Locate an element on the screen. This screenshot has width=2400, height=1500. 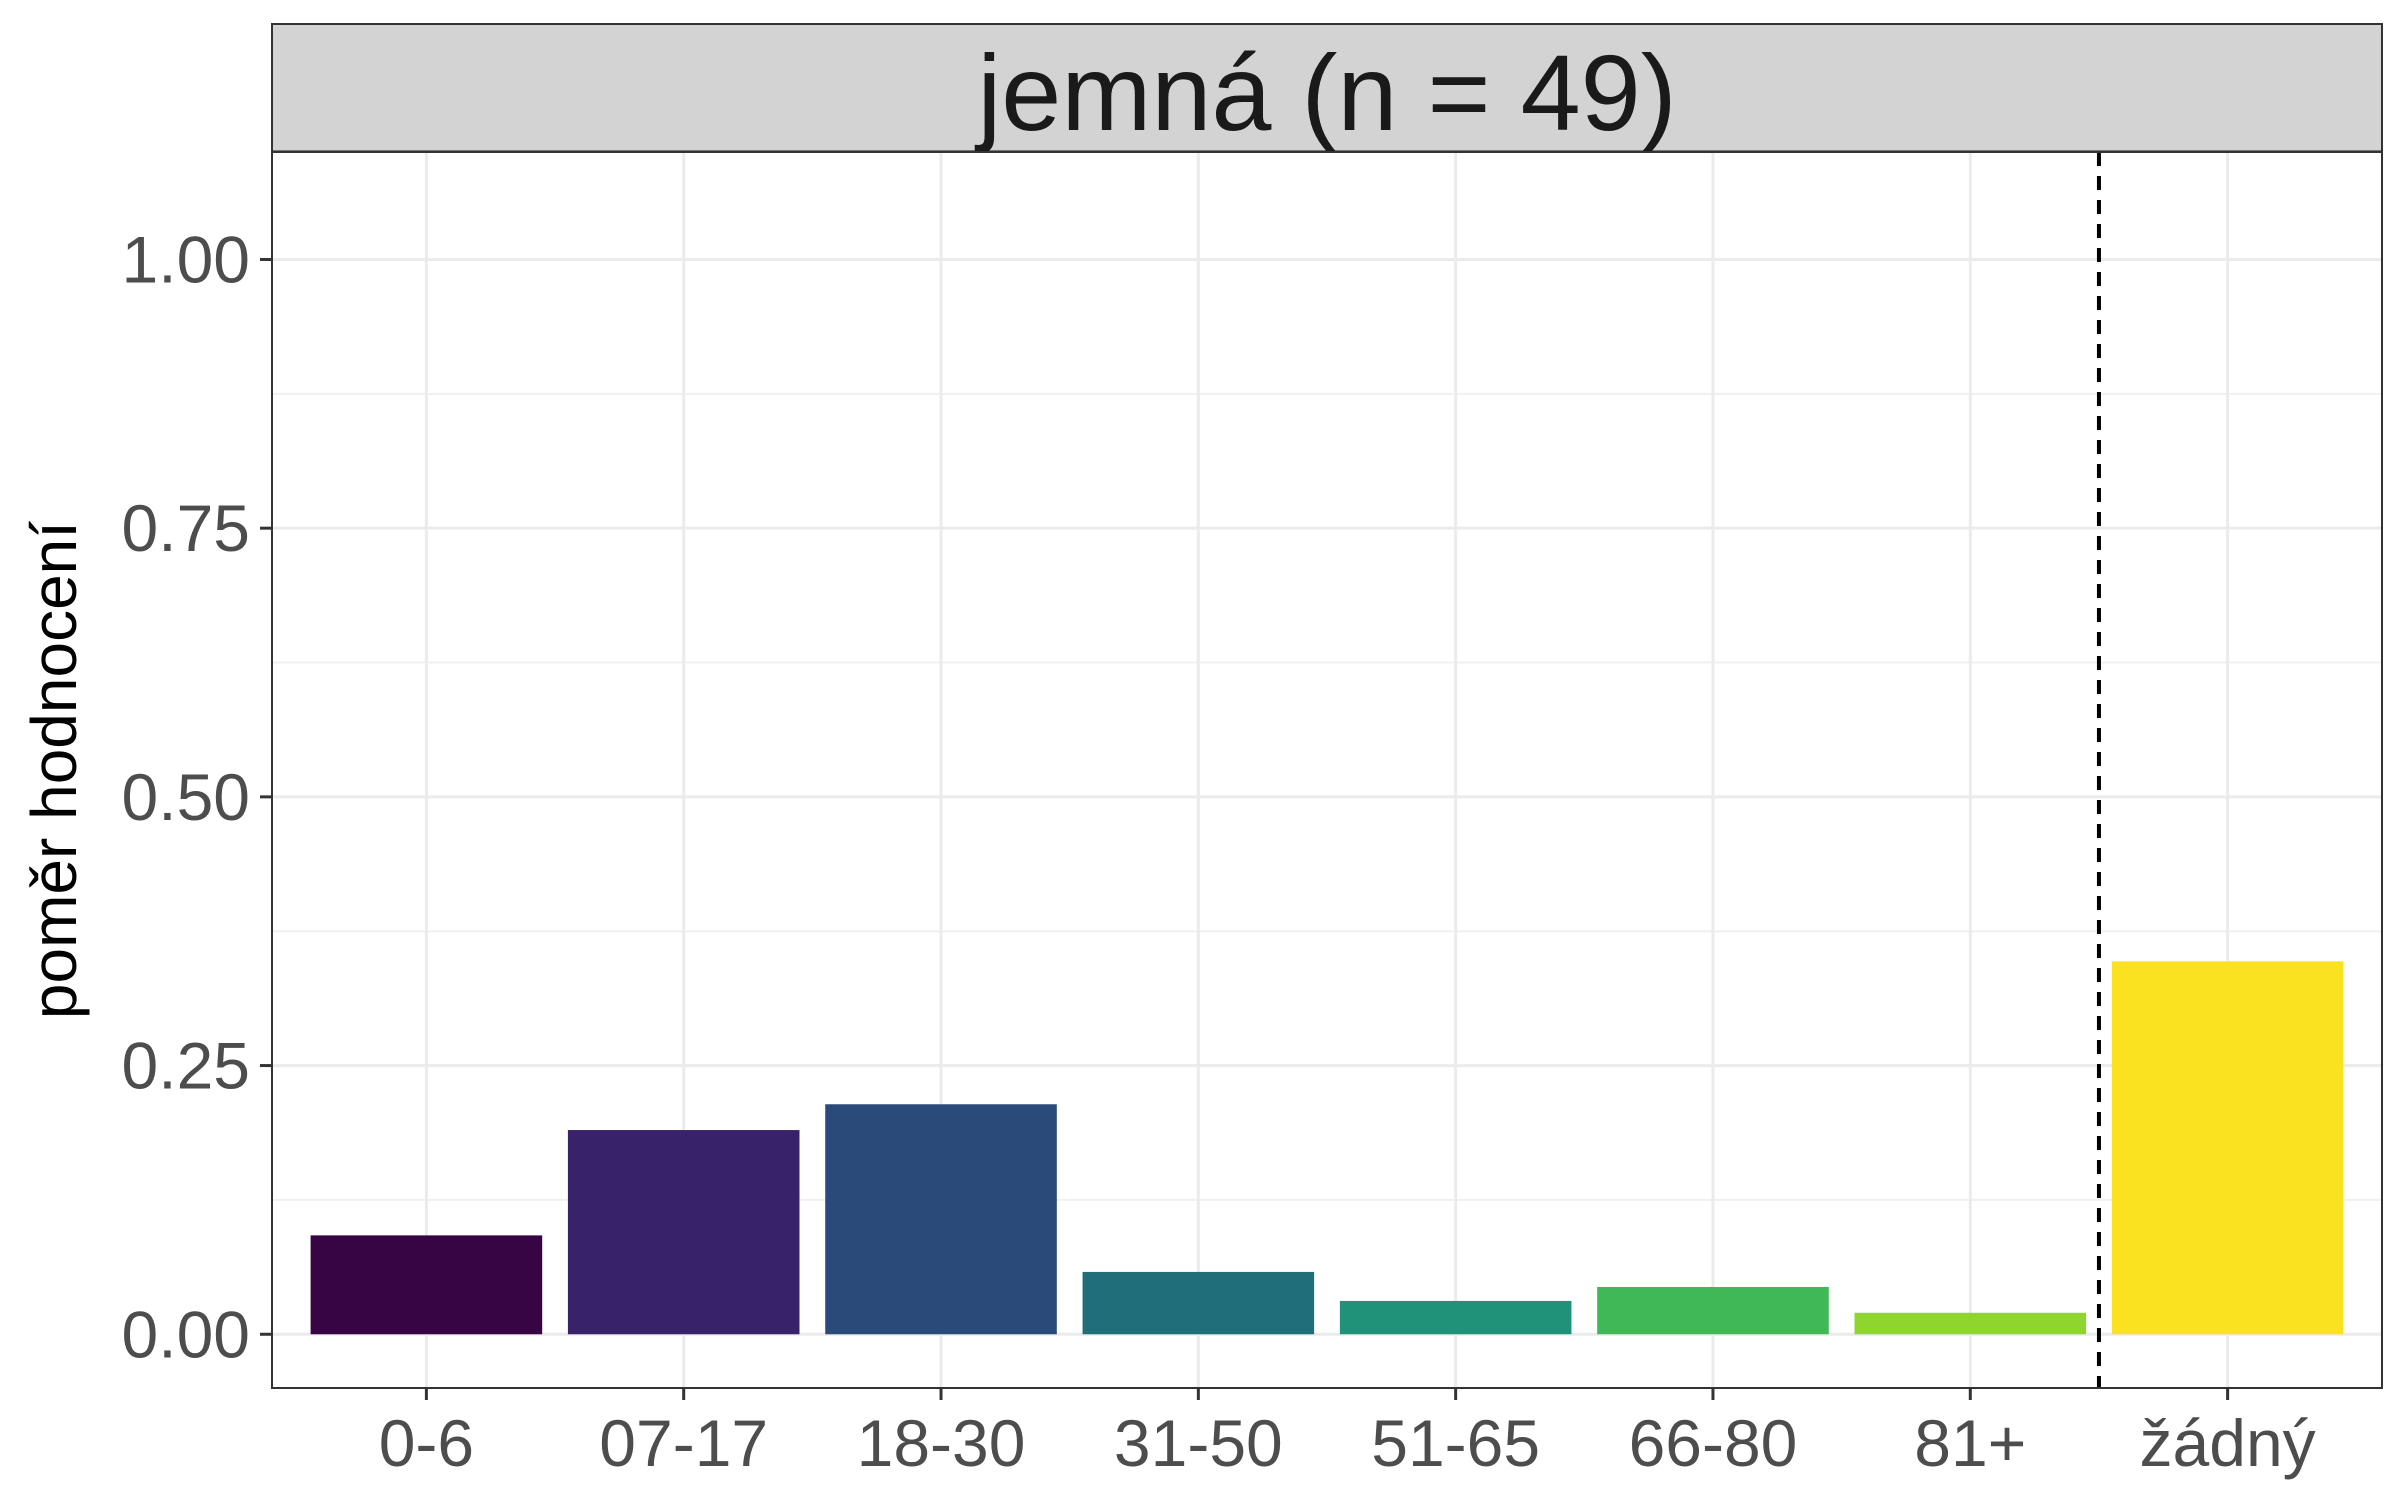
x-tick-label: 81+ is located at coordinates (1970, 1443).